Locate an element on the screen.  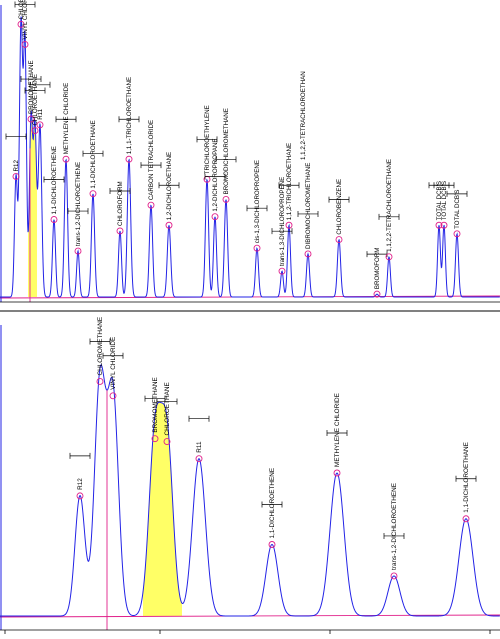
peak-label-trans-1-3-dichloropropene-18: trans-1,3-DICHLOROPROPENE is located at coordinates (282, 221).